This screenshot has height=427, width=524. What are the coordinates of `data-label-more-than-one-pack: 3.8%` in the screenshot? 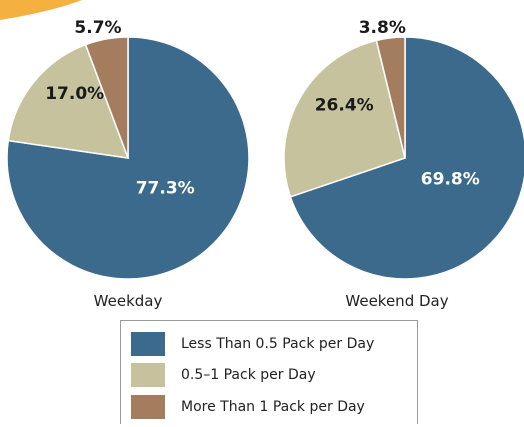 It's located at (382, 28).